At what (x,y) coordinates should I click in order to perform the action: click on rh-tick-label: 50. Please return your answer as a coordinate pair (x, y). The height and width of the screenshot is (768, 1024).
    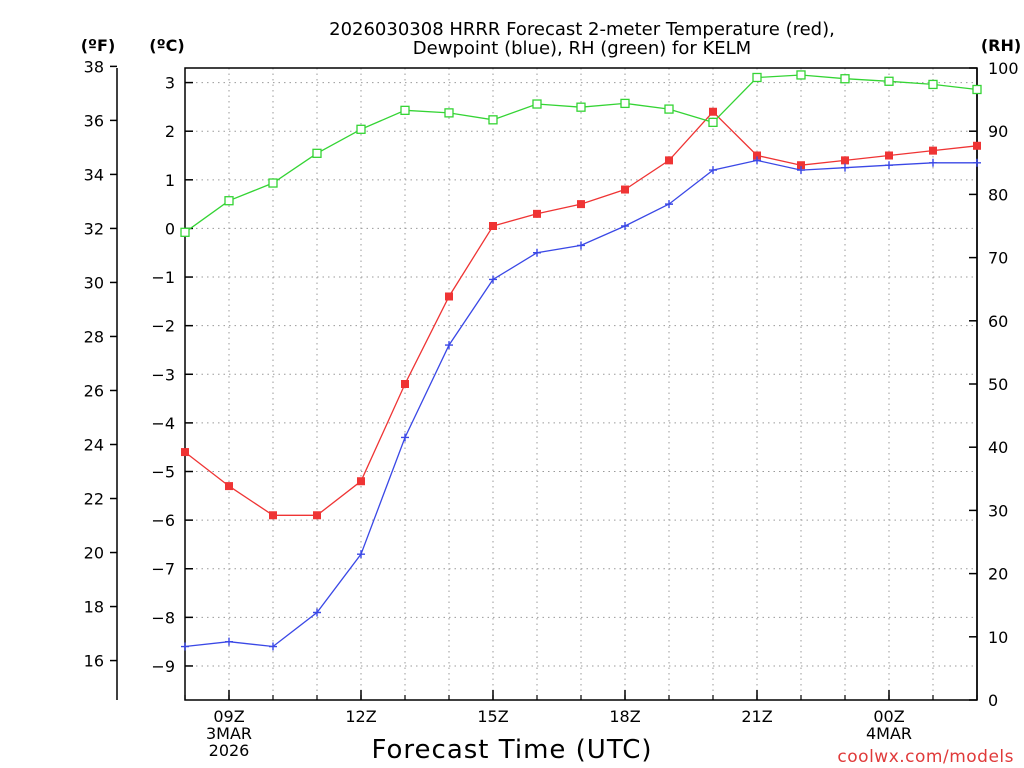
    Looking at the image, I should click on (998, 384).